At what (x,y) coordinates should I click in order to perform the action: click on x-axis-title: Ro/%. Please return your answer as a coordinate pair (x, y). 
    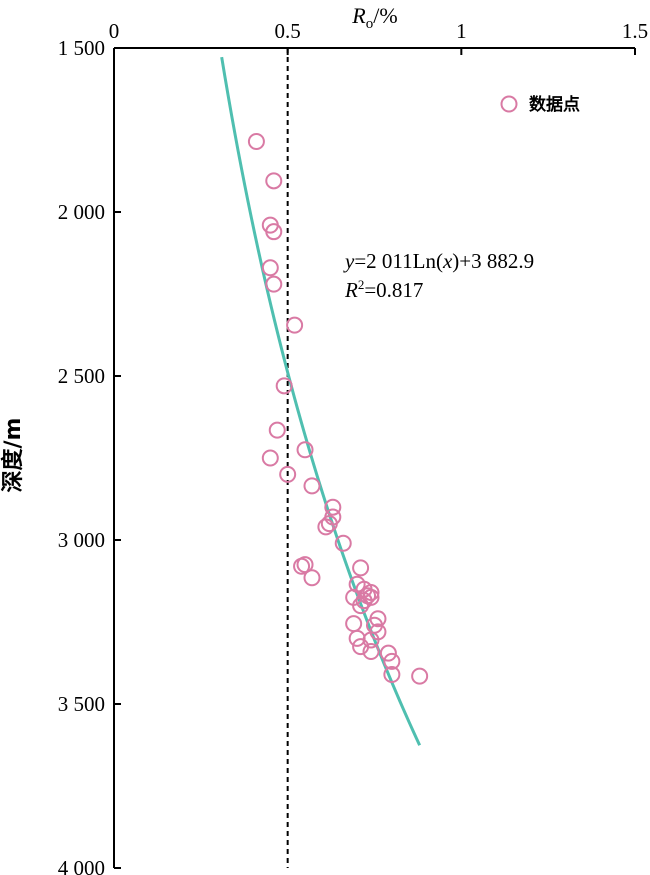
    Looking at the image, I should click on (374, 17).